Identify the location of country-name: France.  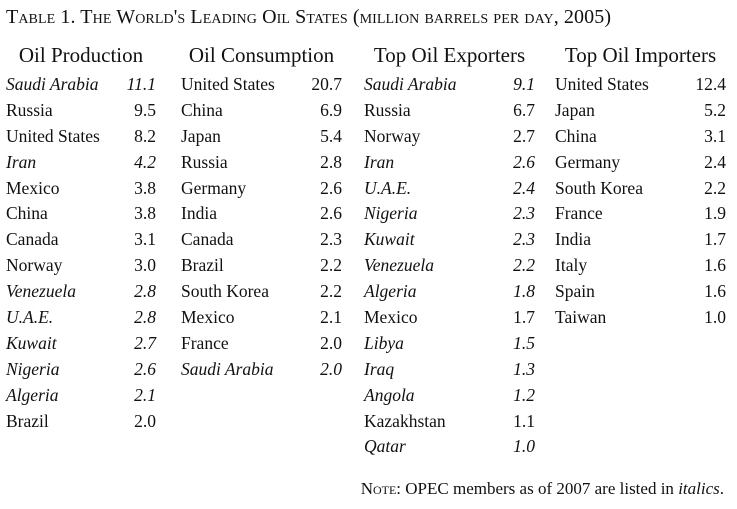
(205, 342).